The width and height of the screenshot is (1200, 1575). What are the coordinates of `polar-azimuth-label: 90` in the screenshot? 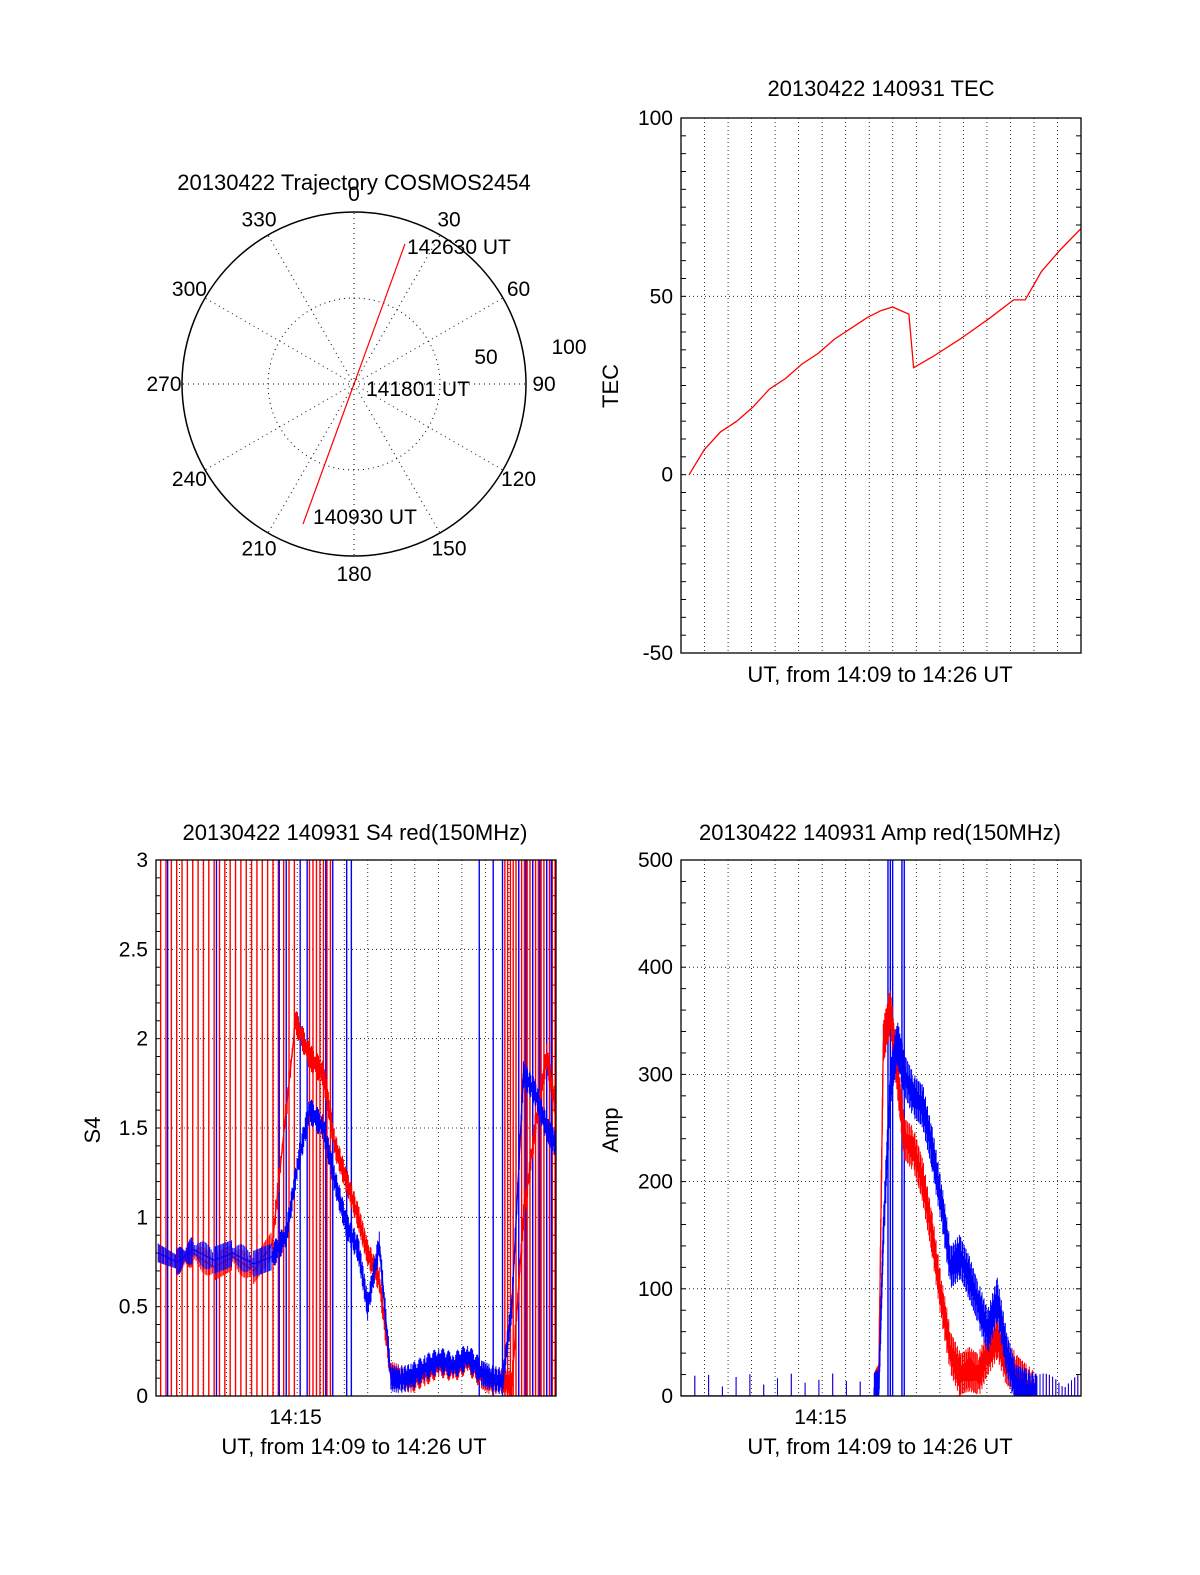 It's located at (543, 384).